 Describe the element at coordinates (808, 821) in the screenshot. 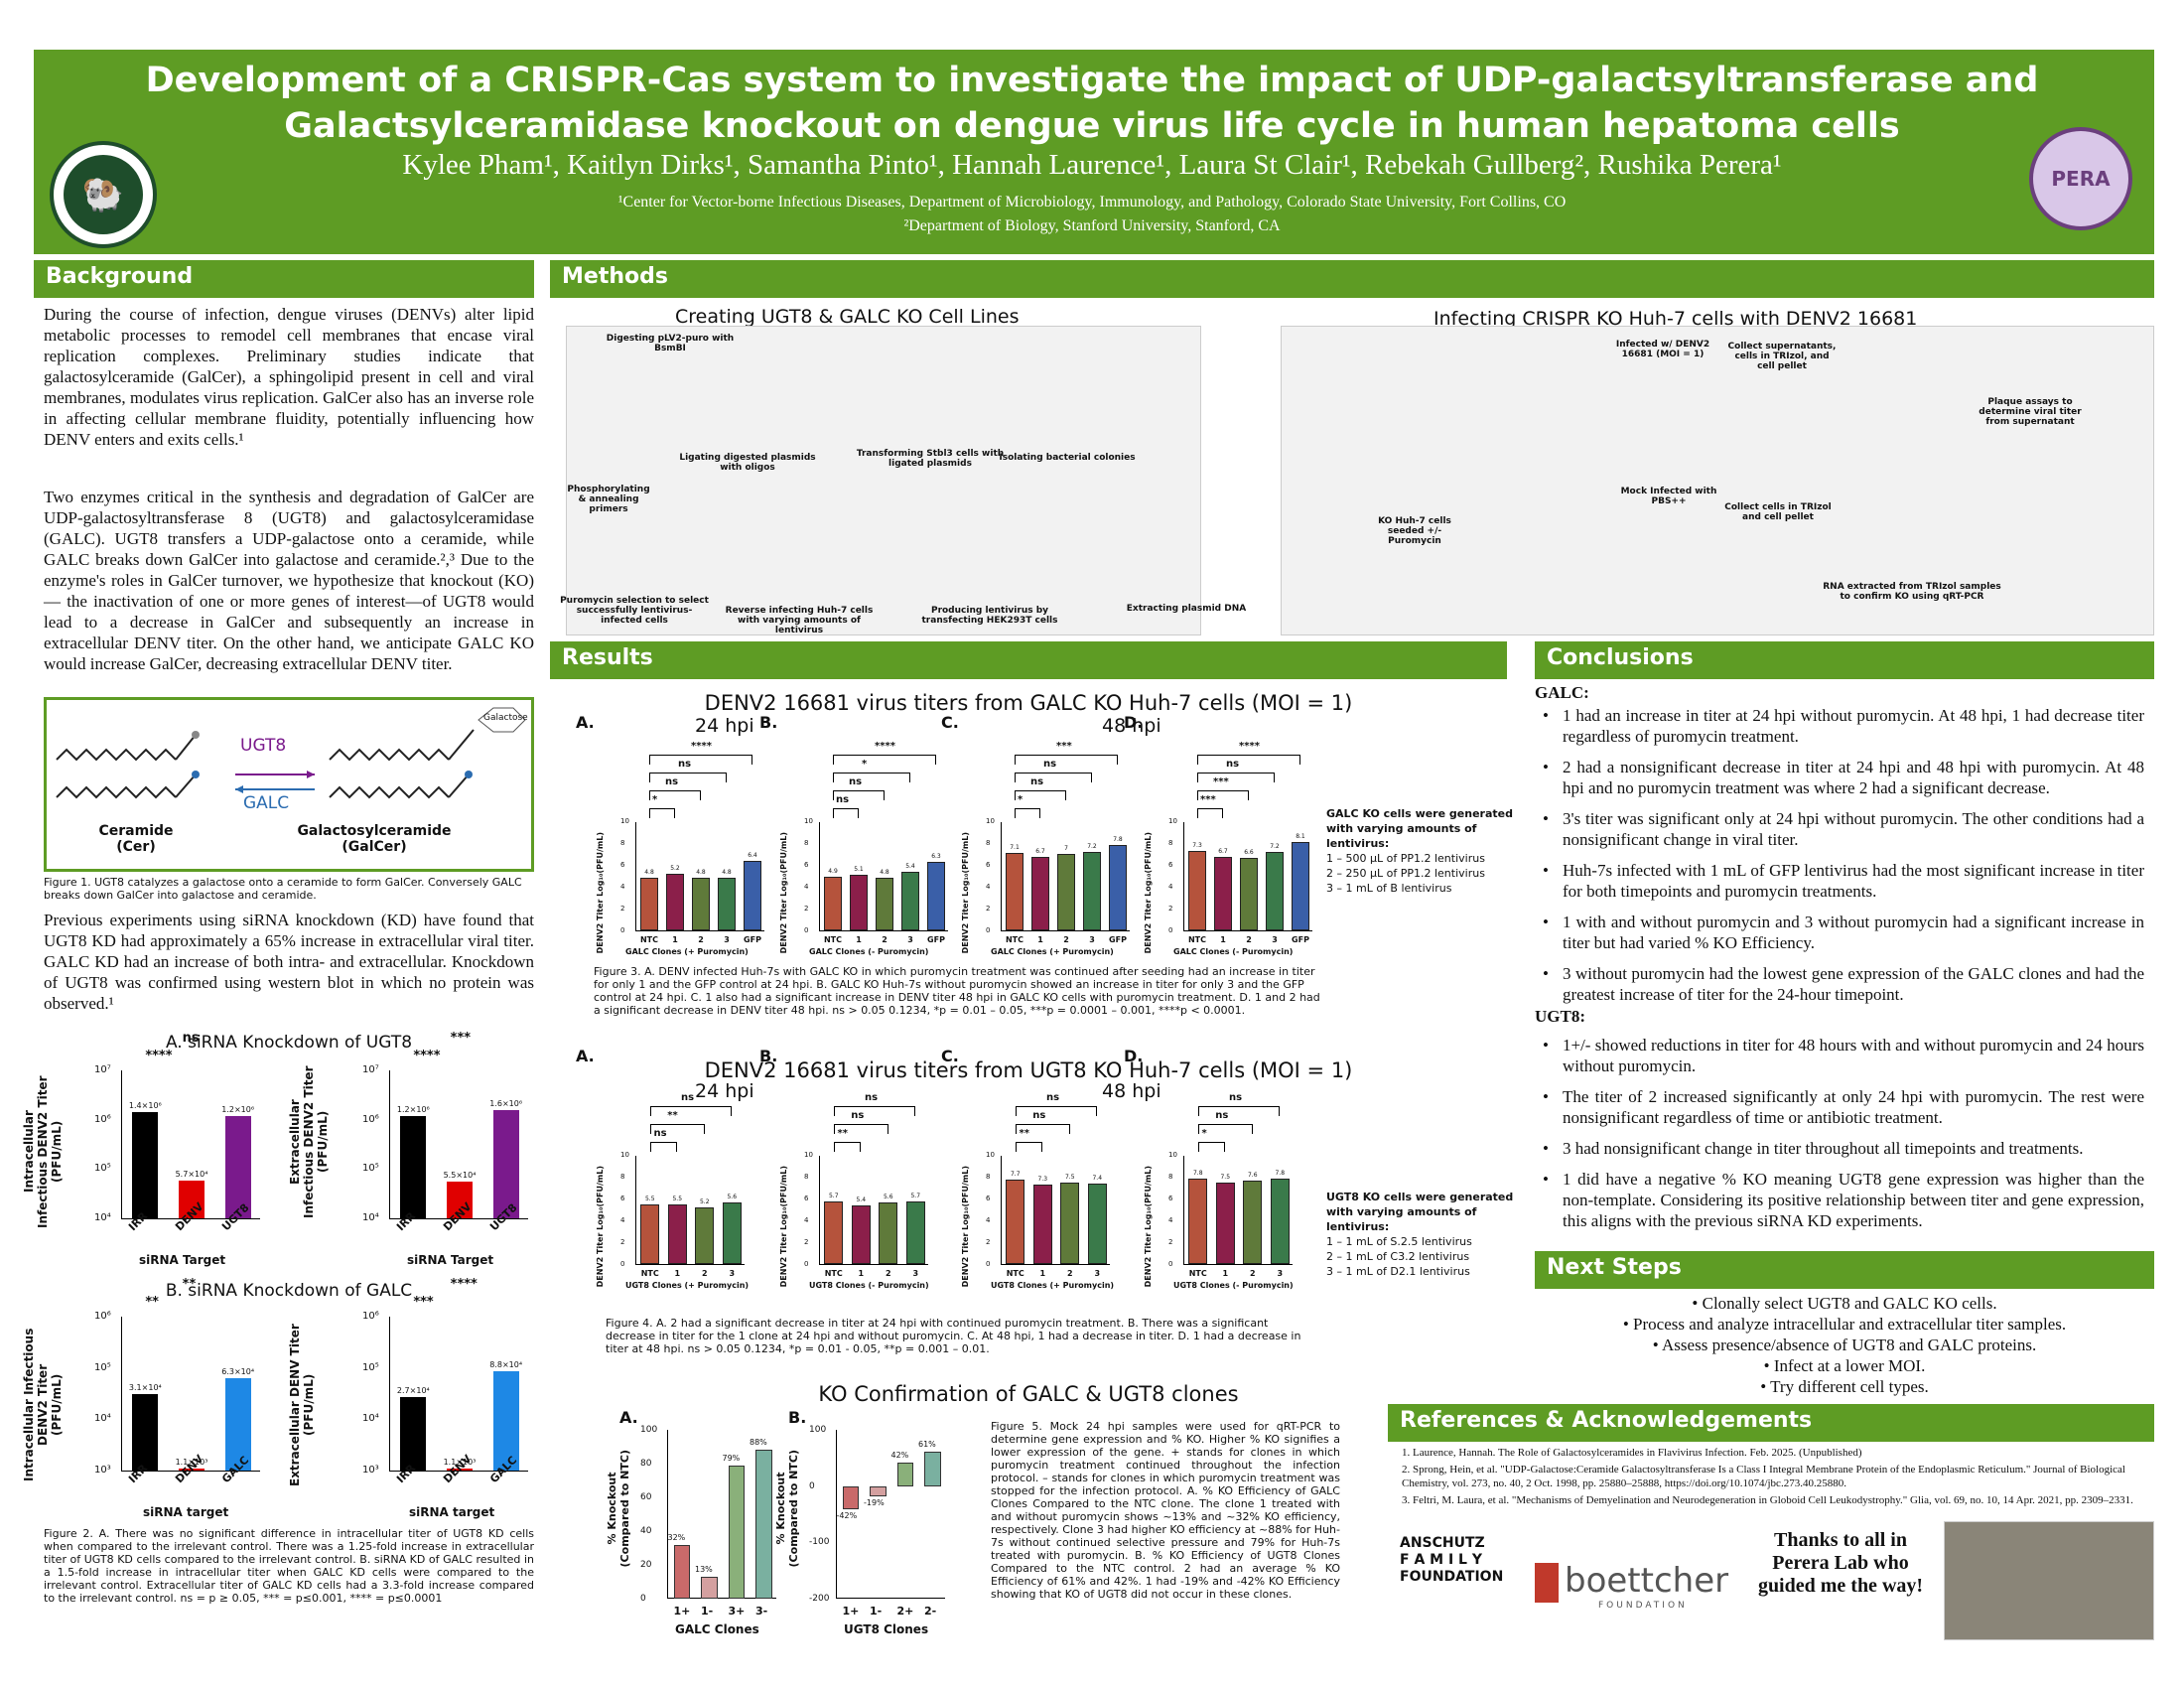

I see `y-tick-label: 10` at that location.